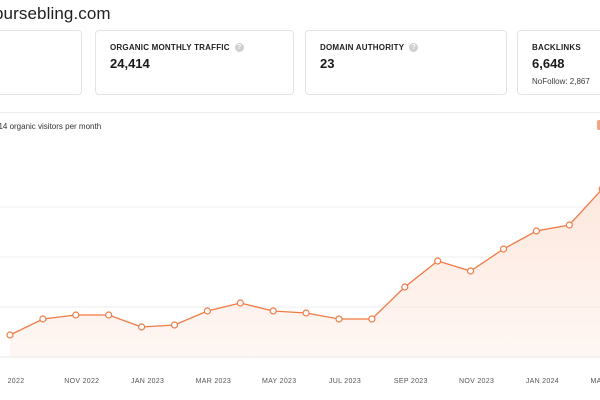 The height and width of the screenshot is (400, 600). I want to click on domain-authority-card: DOMAIN AUTHORITY ? 23, so click(406, 62).